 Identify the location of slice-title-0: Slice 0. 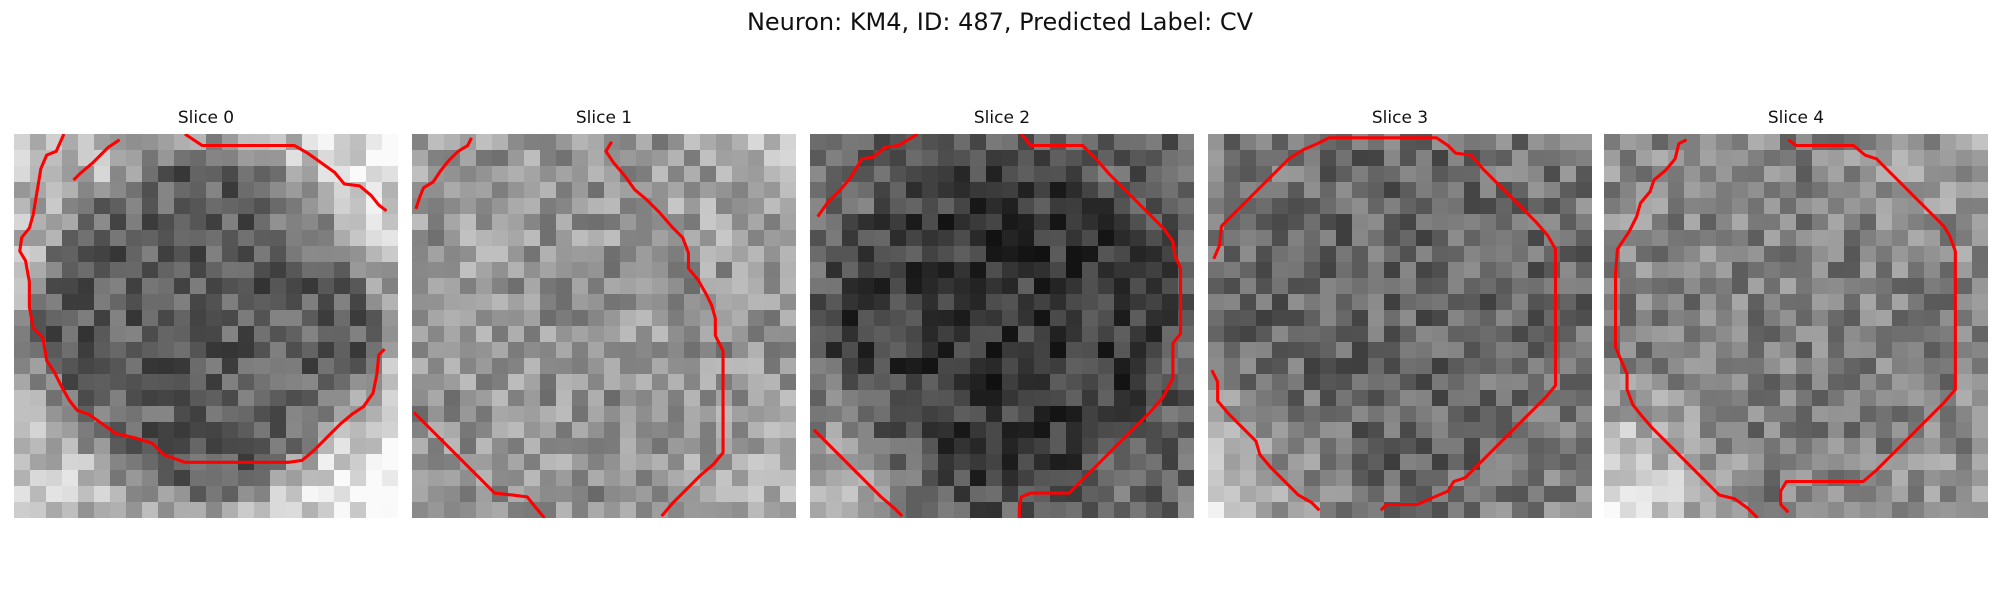
(206, 118).